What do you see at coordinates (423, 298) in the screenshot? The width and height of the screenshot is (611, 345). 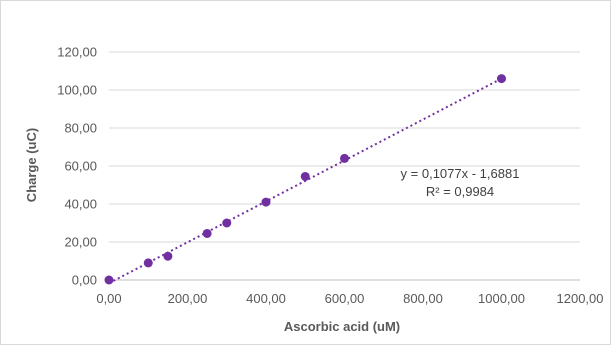 I see `x-tick-label: 800,00` at bounding box center [423, 298].